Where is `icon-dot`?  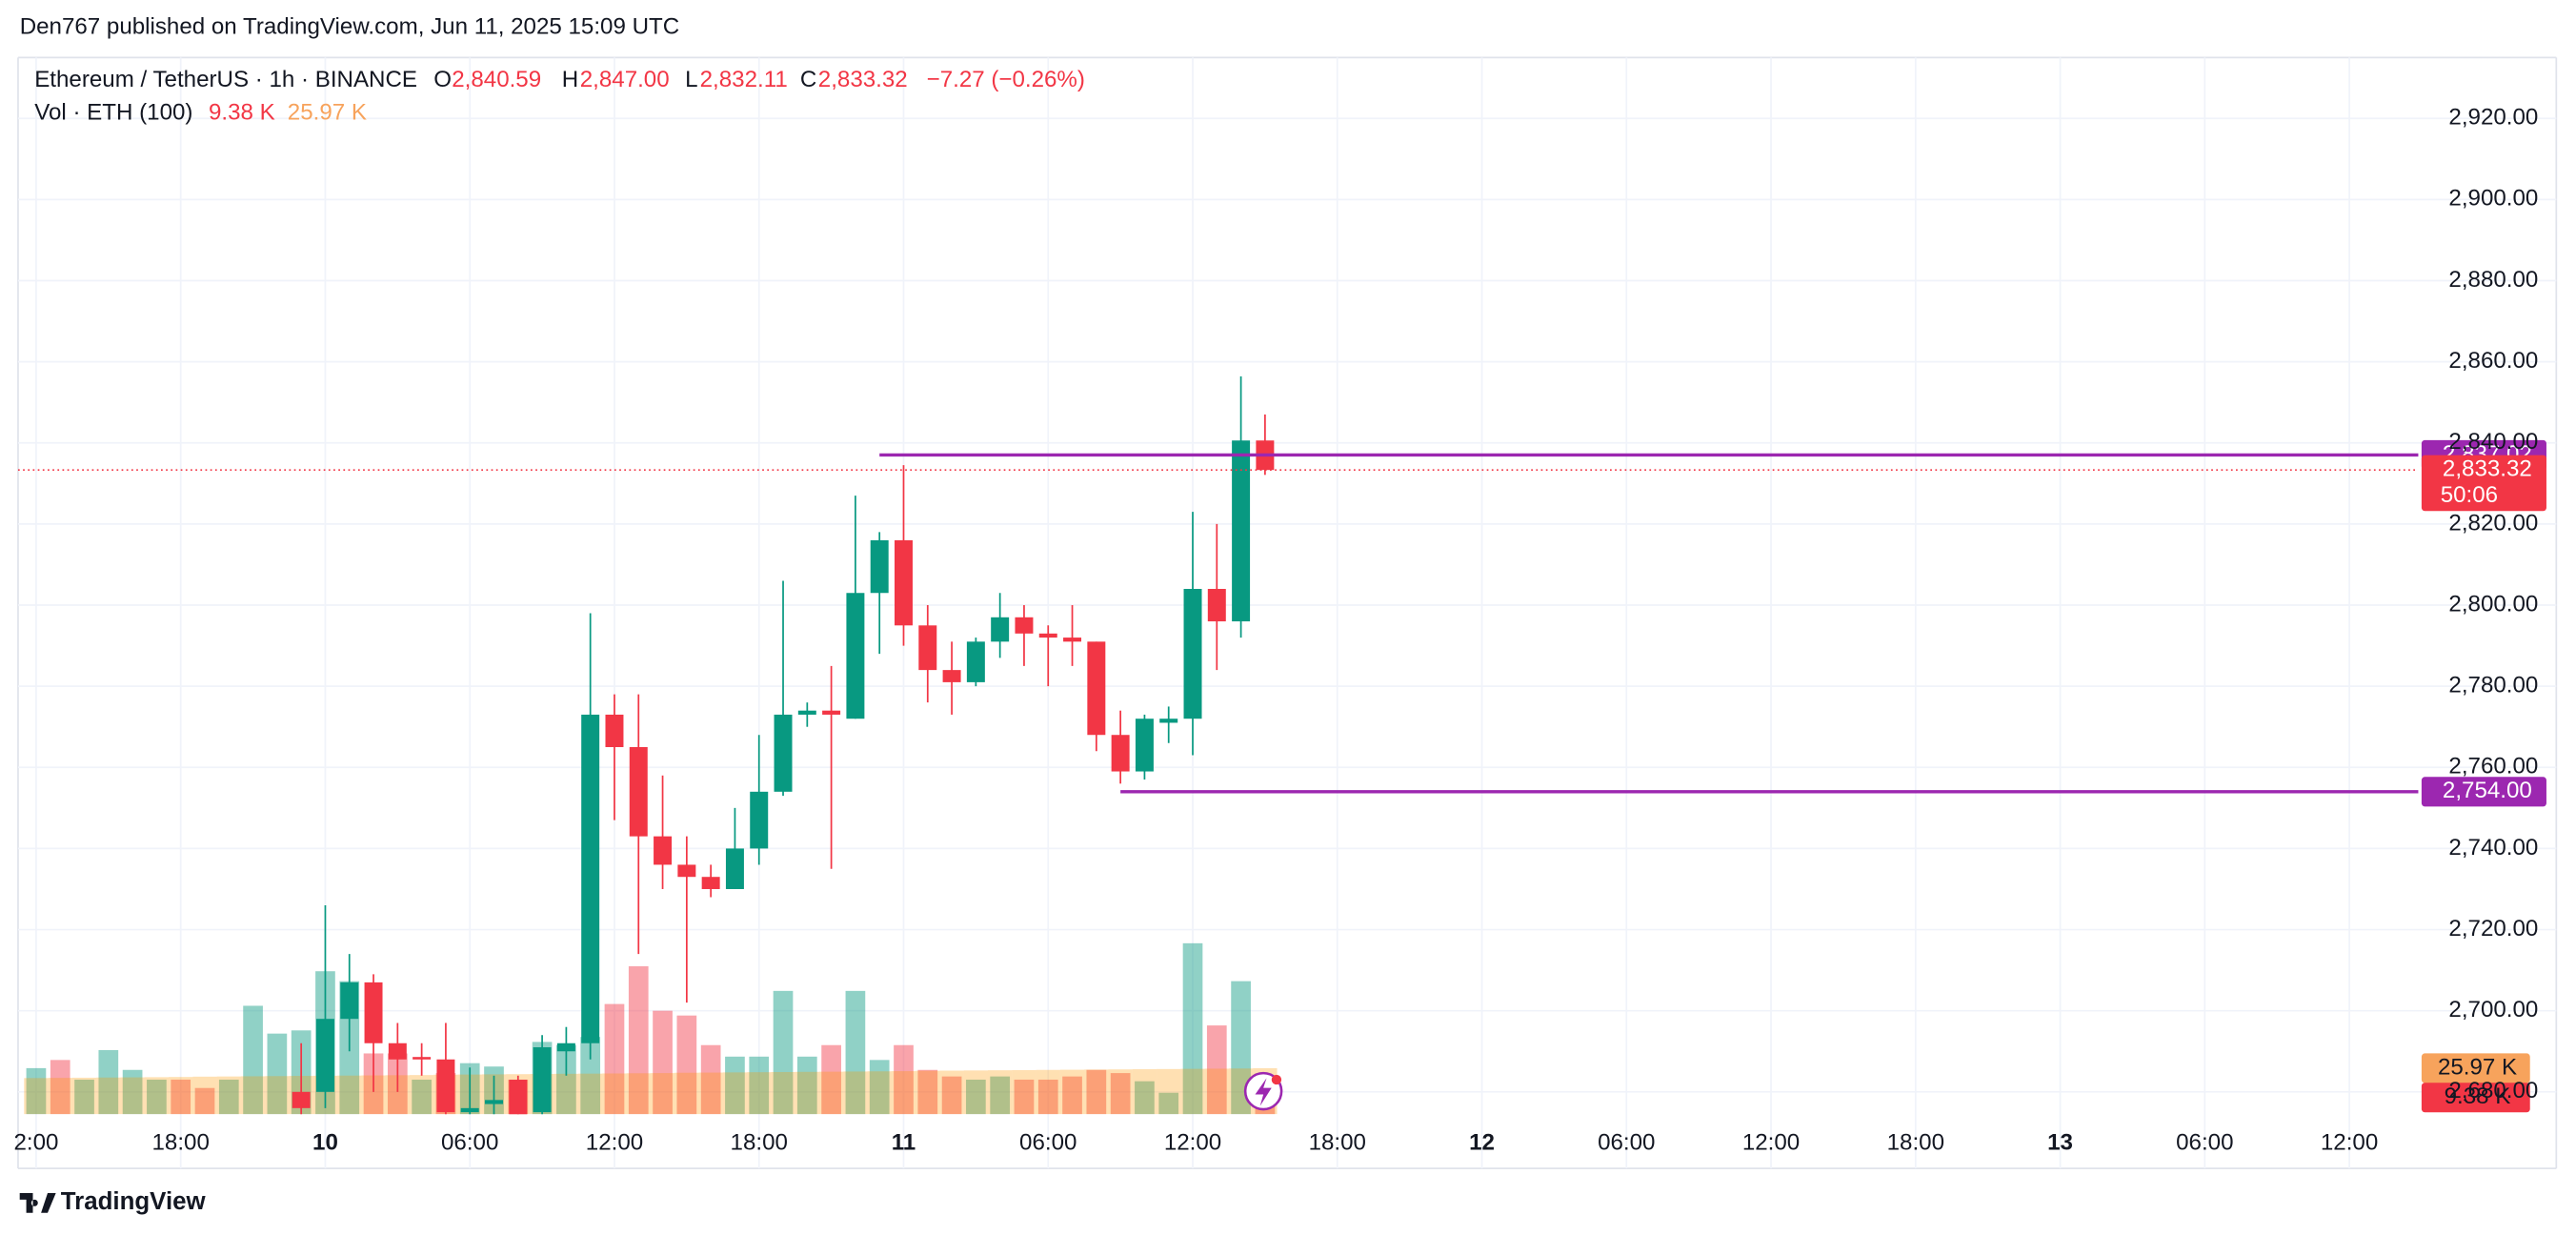 icon-dot is located at coordinates (1276, 1079).